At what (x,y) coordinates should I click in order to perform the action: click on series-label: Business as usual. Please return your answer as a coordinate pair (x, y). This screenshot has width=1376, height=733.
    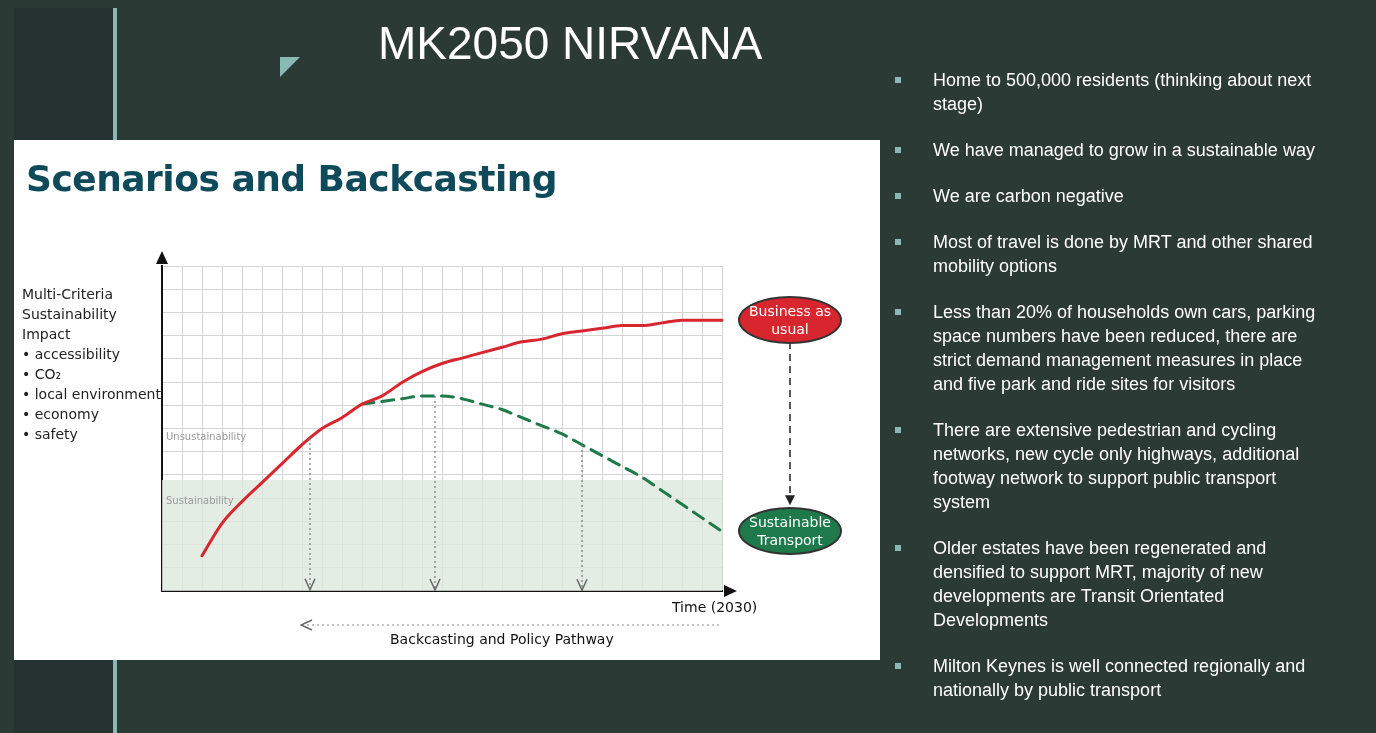
    Looking at the image, I should click on (790, 320).